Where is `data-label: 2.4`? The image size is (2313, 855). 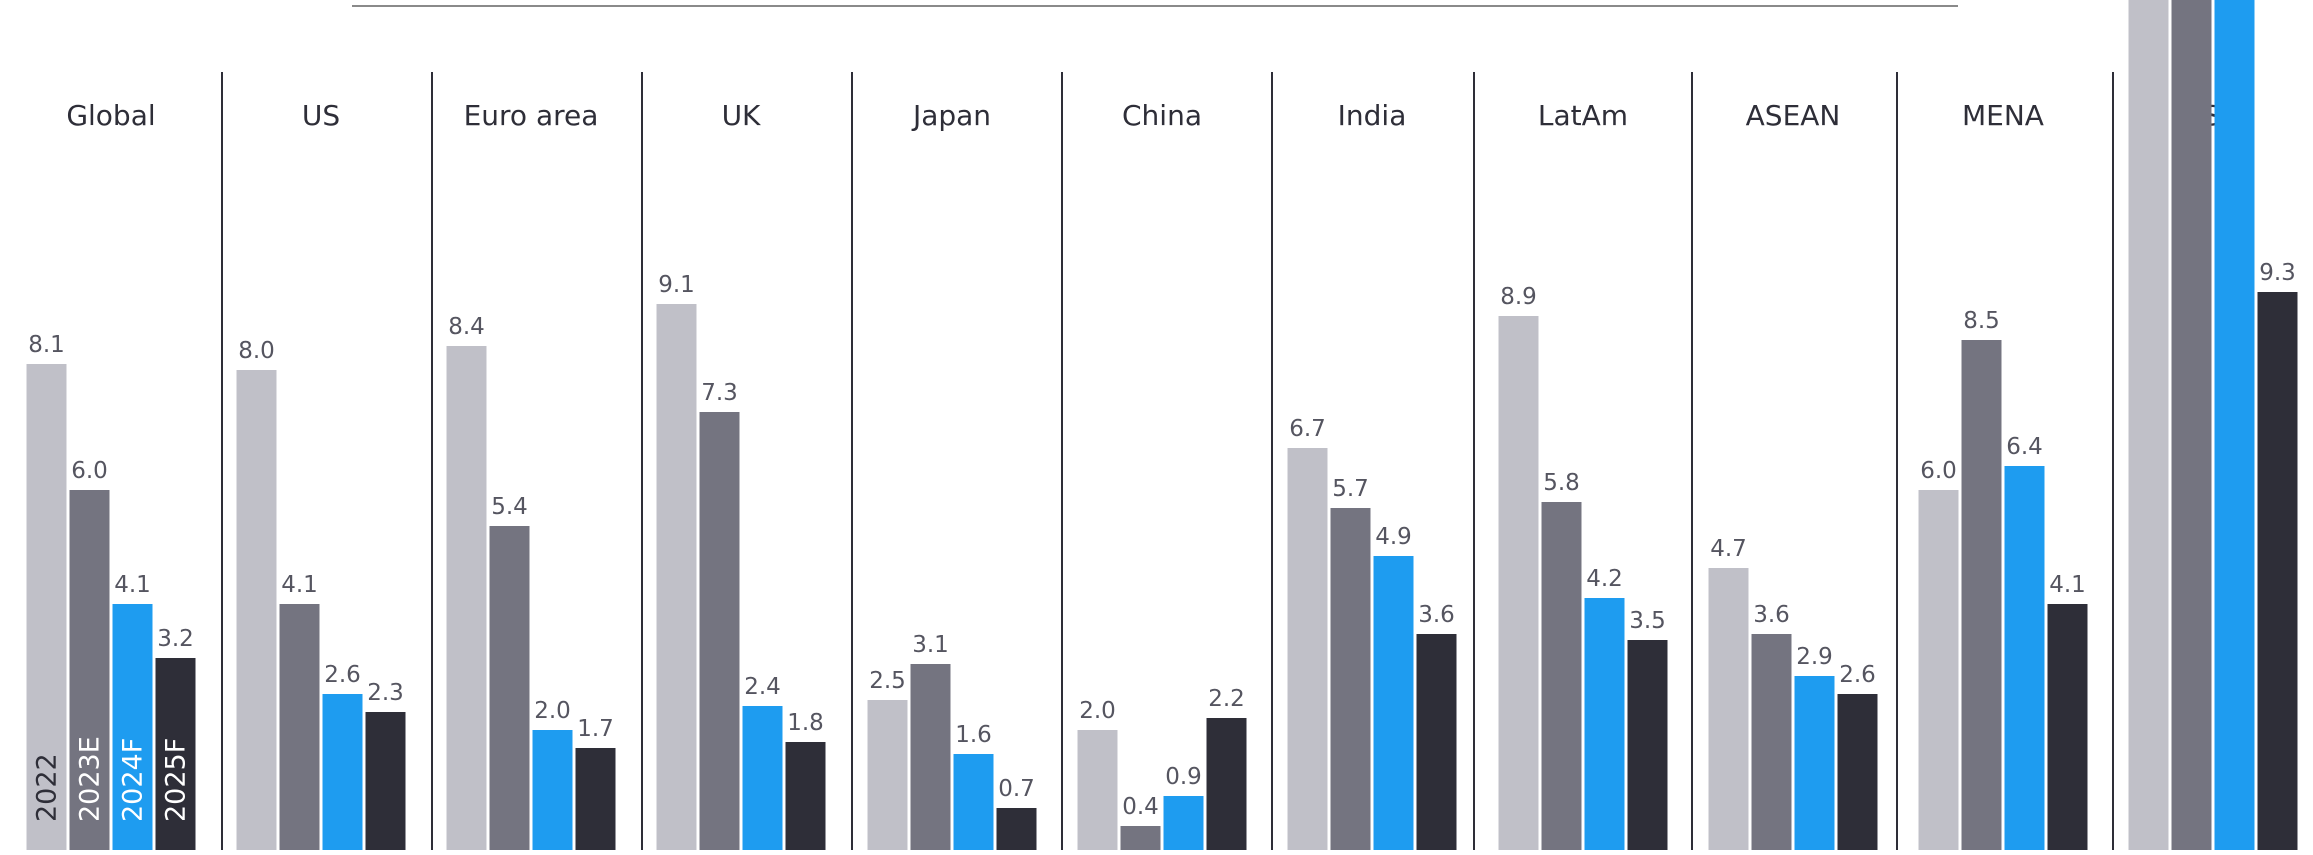
data-label: 2.4 is located at coordinates (762, 687).